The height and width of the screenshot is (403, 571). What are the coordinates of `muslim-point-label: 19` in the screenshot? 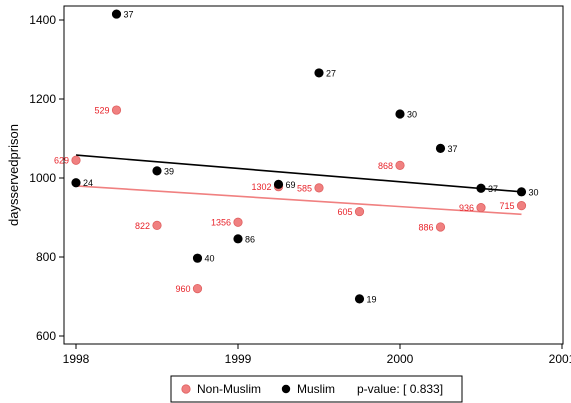 It's located at (372, 299).